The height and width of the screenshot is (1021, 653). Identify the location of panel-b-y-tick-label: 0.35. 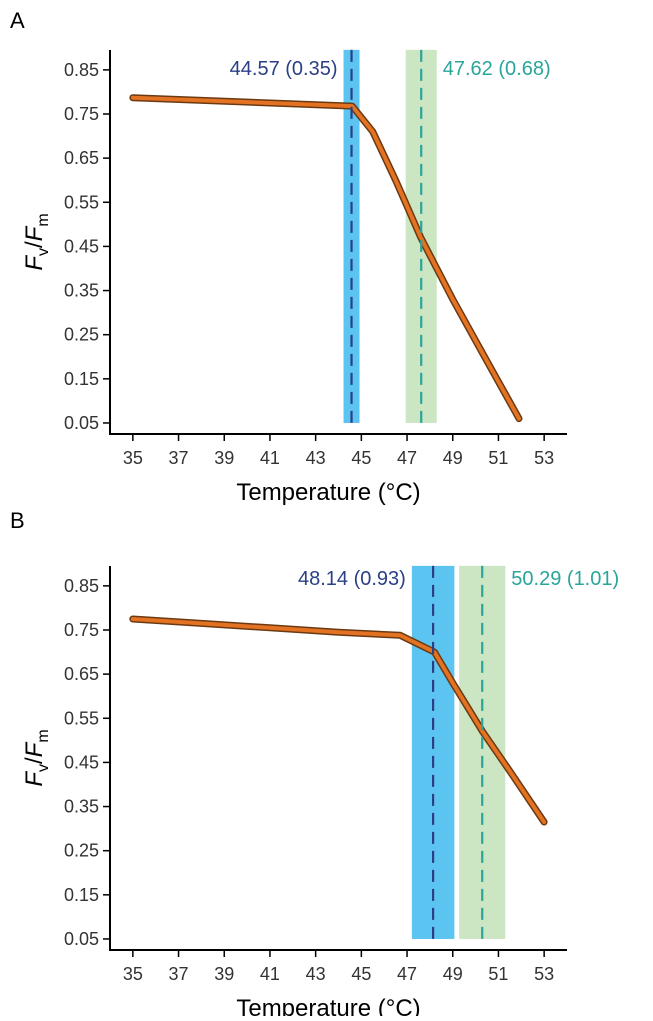
(81, 807).